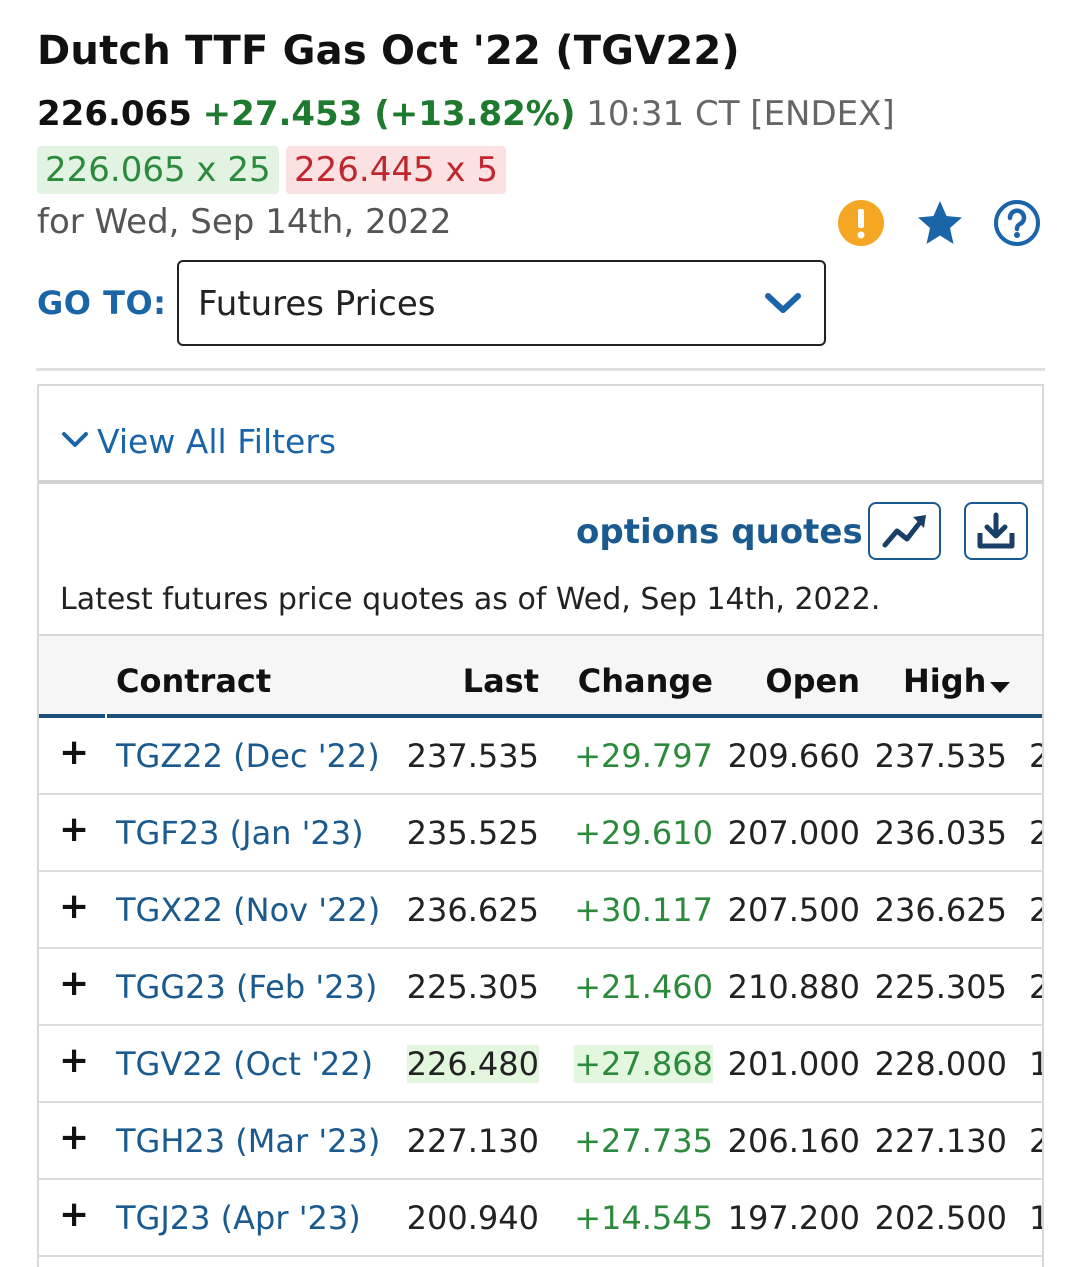 The image size is (1080, 1267). I want to click on cell-high: 228.000, so click(940, 1064).